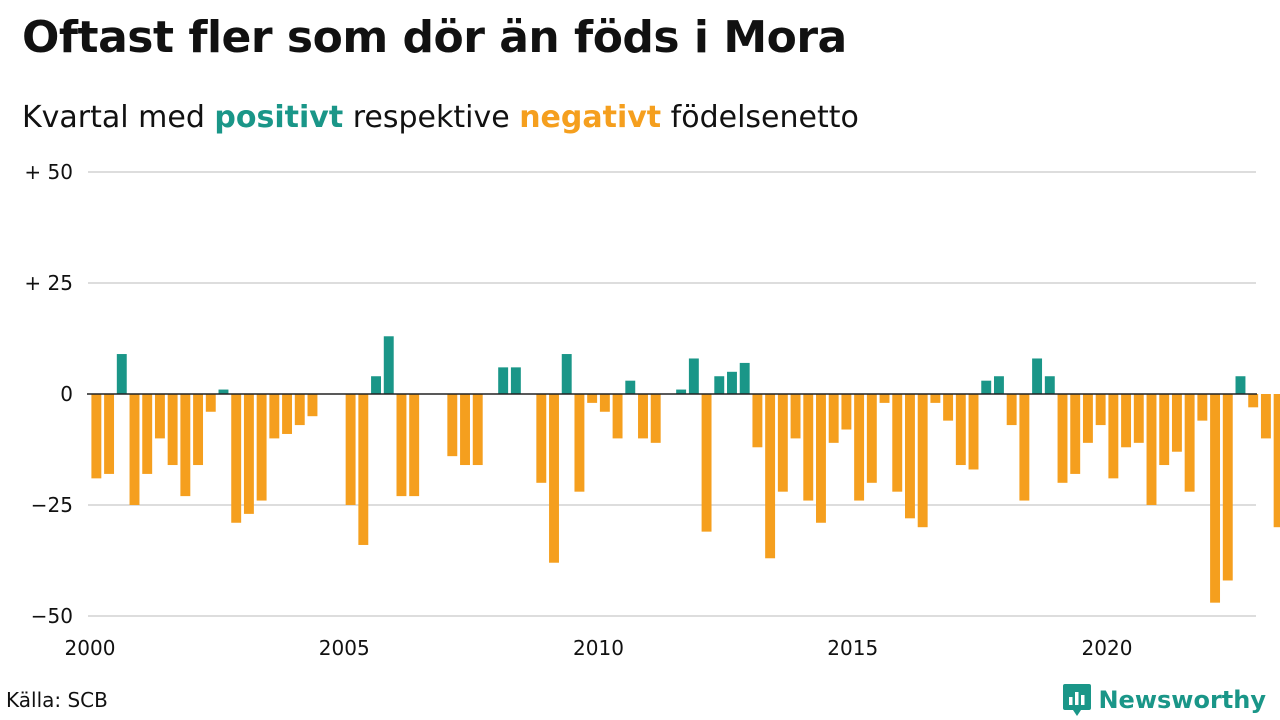 The width and height of the screenshot is (1280, 720). I want to click on subtitle-middle: respektive, so click(431, 117).